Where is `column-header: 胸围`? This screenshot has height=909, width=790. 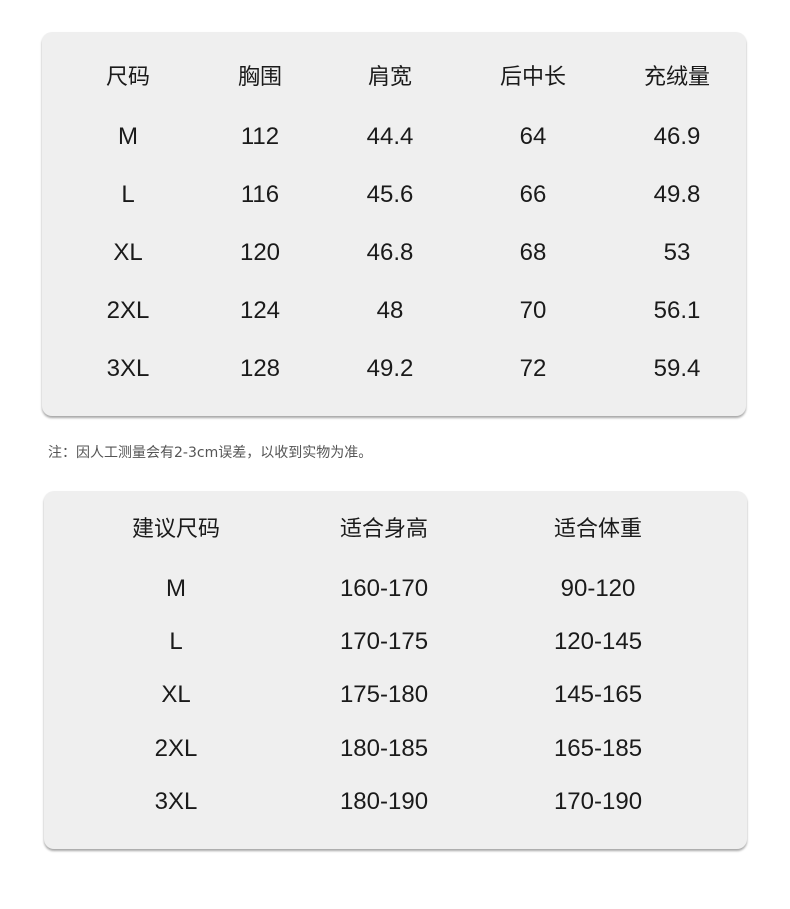
column-header: 胸围 is located at coordinates (260, 76).